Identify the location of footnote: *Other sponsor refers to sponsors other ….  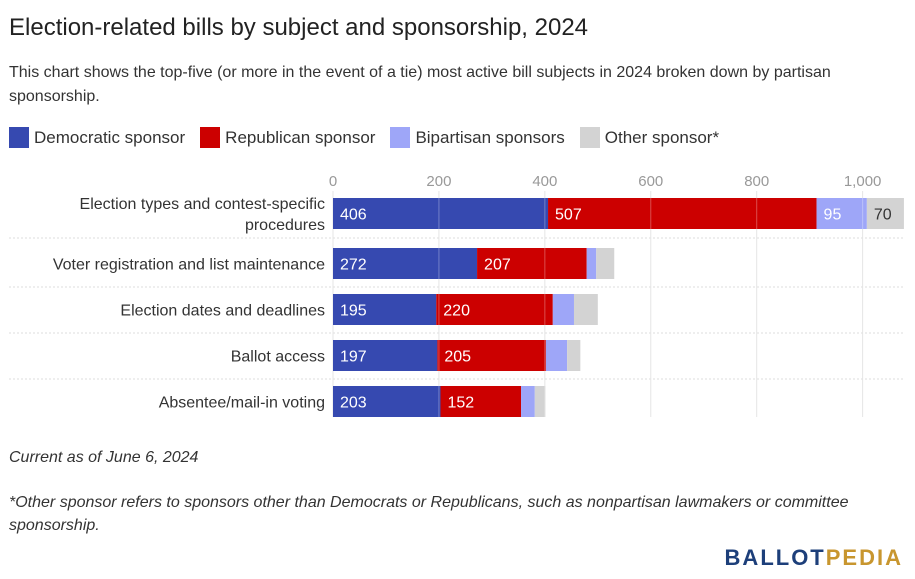
(429, 514).